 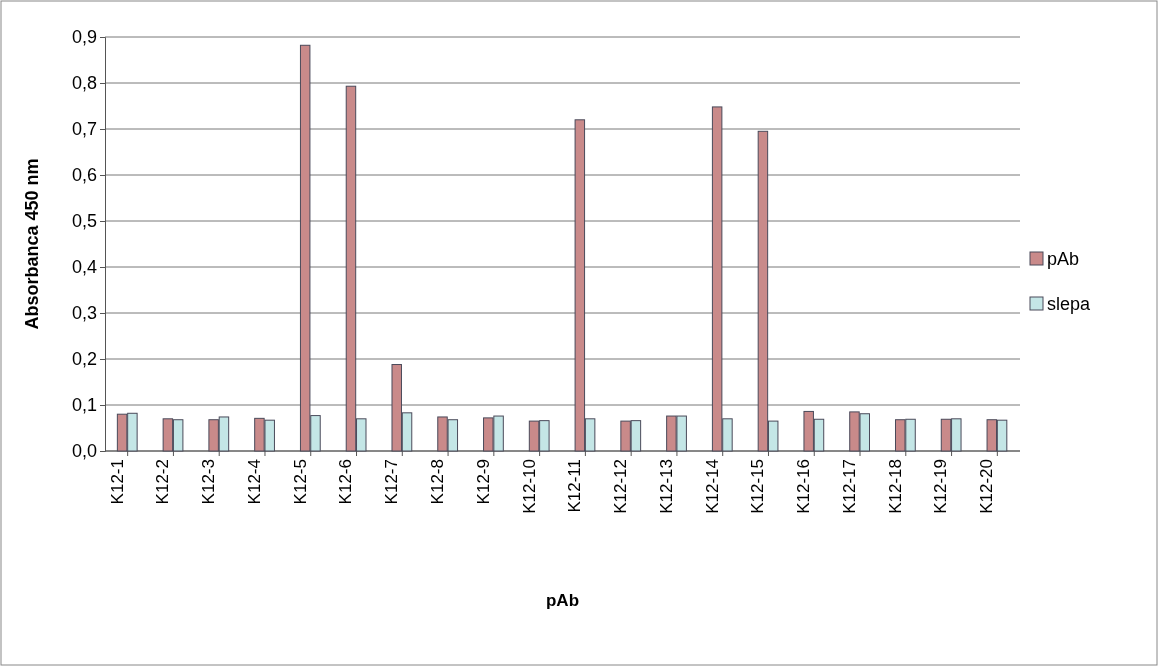 I want to click on y-tick-label: 0,3, so click(x=84, y=313).